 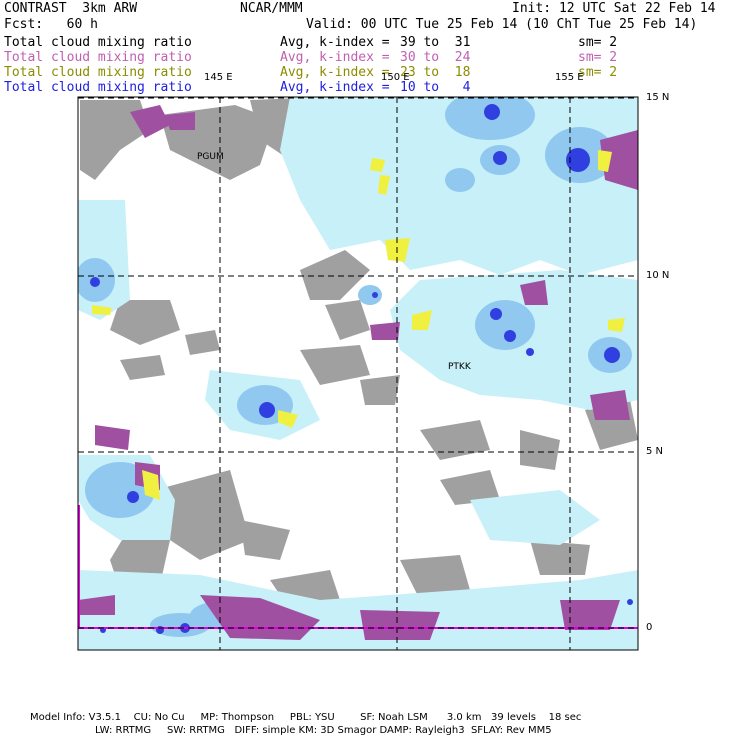 I want to click on legend-field-1: Total cloud mixing ratio, so click(x=98, y=42).